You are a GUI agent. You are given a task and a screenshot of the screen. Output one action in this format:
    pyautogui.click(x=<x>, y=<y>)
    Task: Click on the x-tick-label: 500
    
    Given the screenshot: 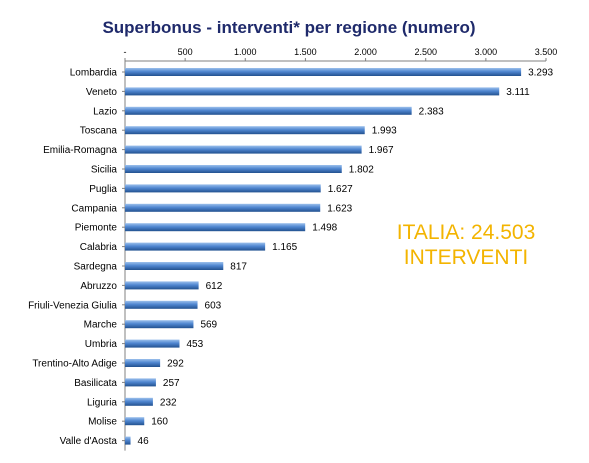 What is the action you would take?
    pyautogui.click(x=185, y=52)
    